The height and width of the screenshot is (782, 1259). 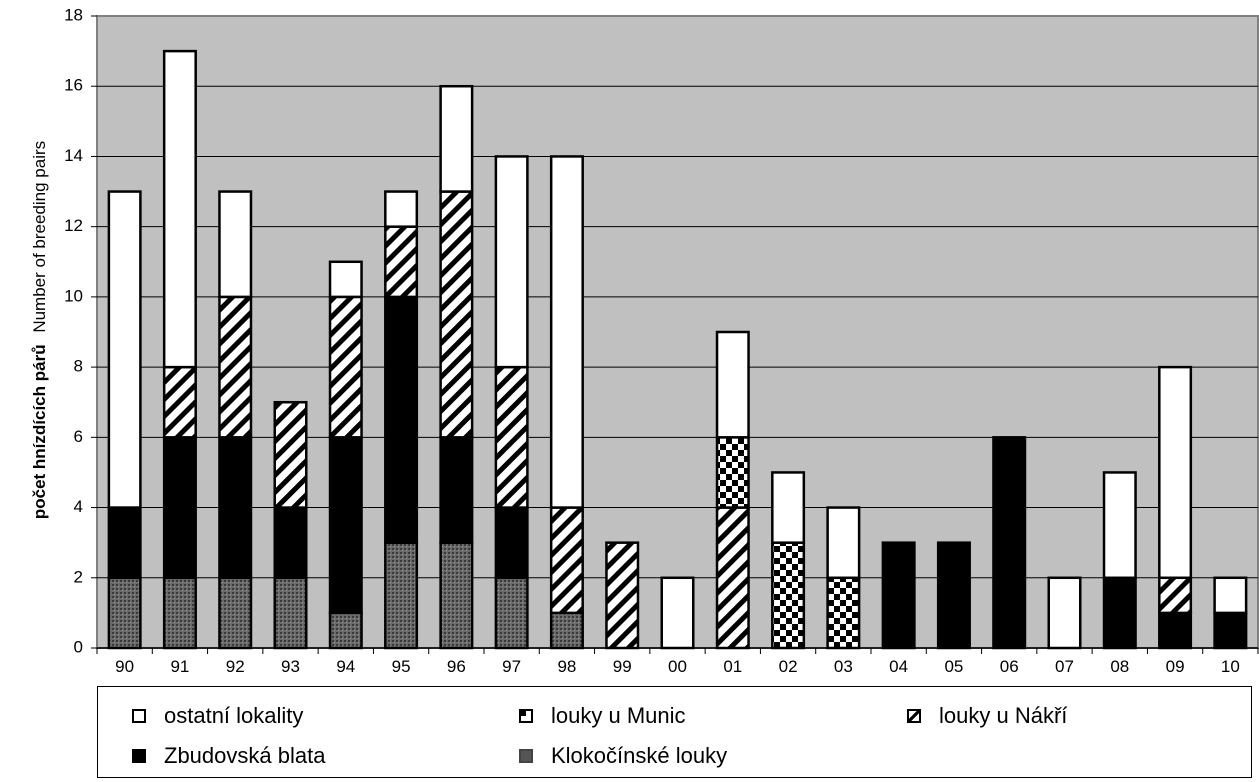 What do you see at coordinates (622, 666) in the screenshot?
I see `x-tick-label: 99` at bounding box center [622, 666].